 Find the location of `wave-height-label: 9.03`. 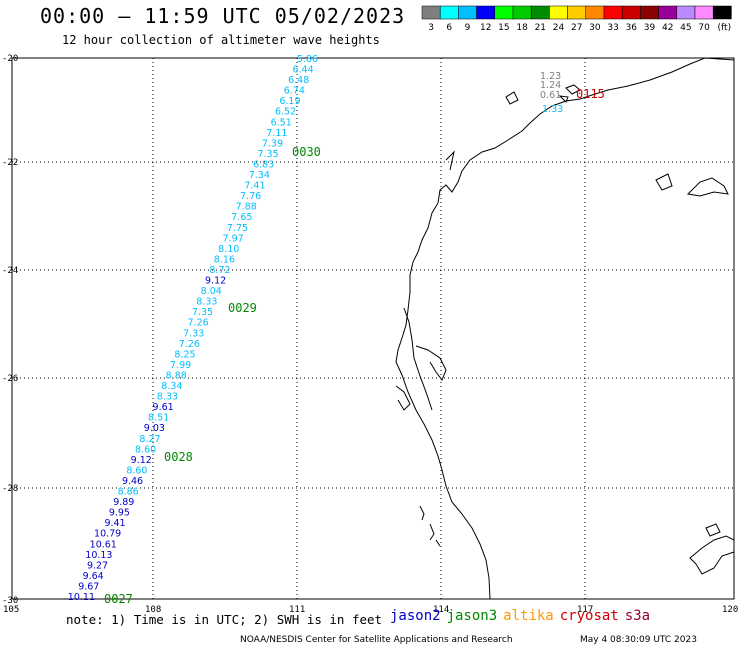

wave-height-label: 9.03 is located at coordinates (154, 428).